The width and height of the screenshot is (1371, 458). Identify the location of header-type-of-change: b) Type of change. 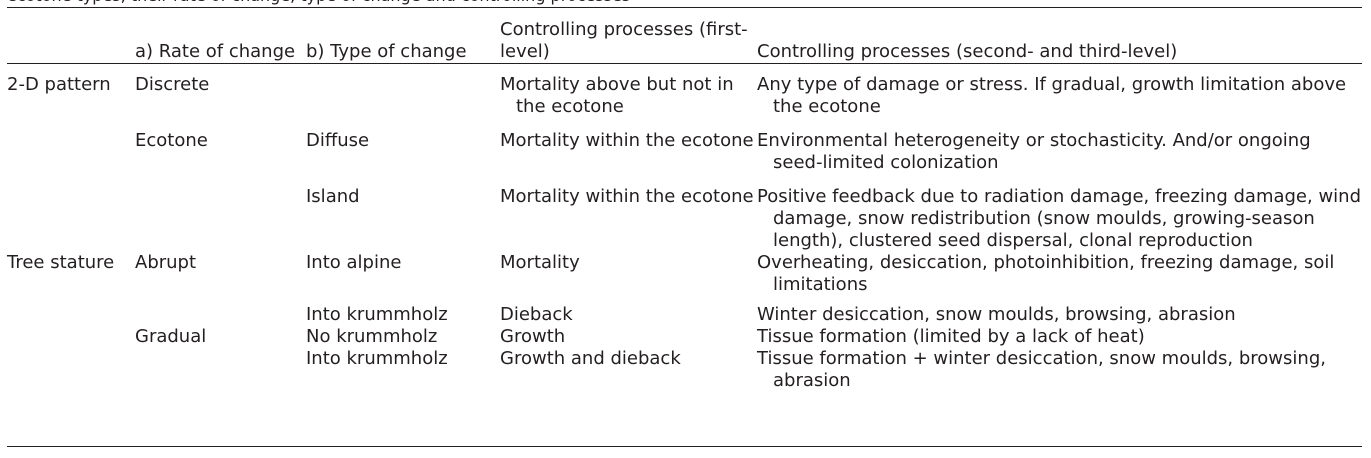
(386, 51).